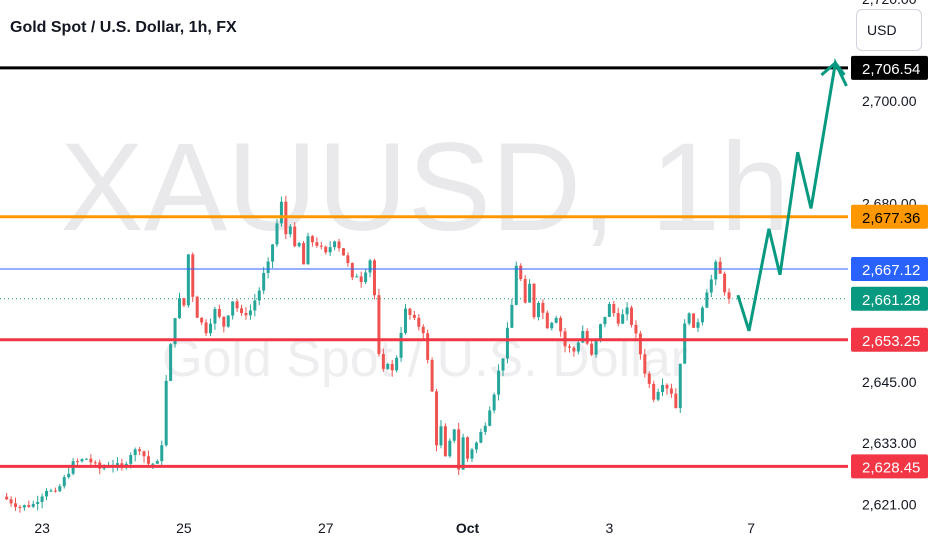 The width and height of the screenshot is (932, 550). What do you see at coordinates (792, 195) in the screenshot?
I see `projection-path` at bounding box center [792, 195].